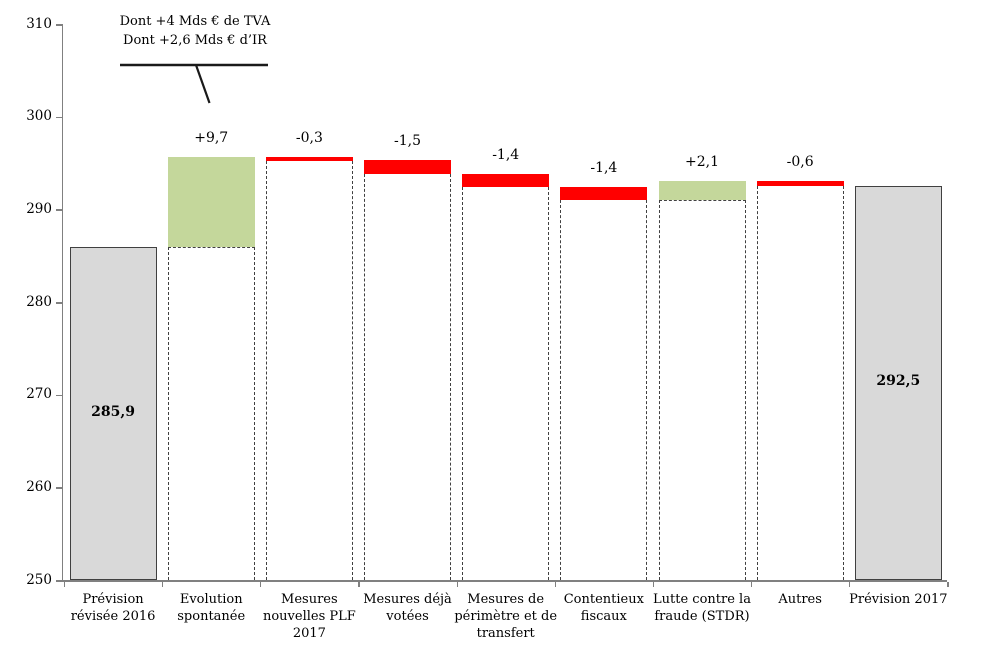  What do you see at coordinates (195, 21) in the screenshot?
I see `annotation-line-1: Dont +4 Mds € de TVA` at bounding box center [195, 21].